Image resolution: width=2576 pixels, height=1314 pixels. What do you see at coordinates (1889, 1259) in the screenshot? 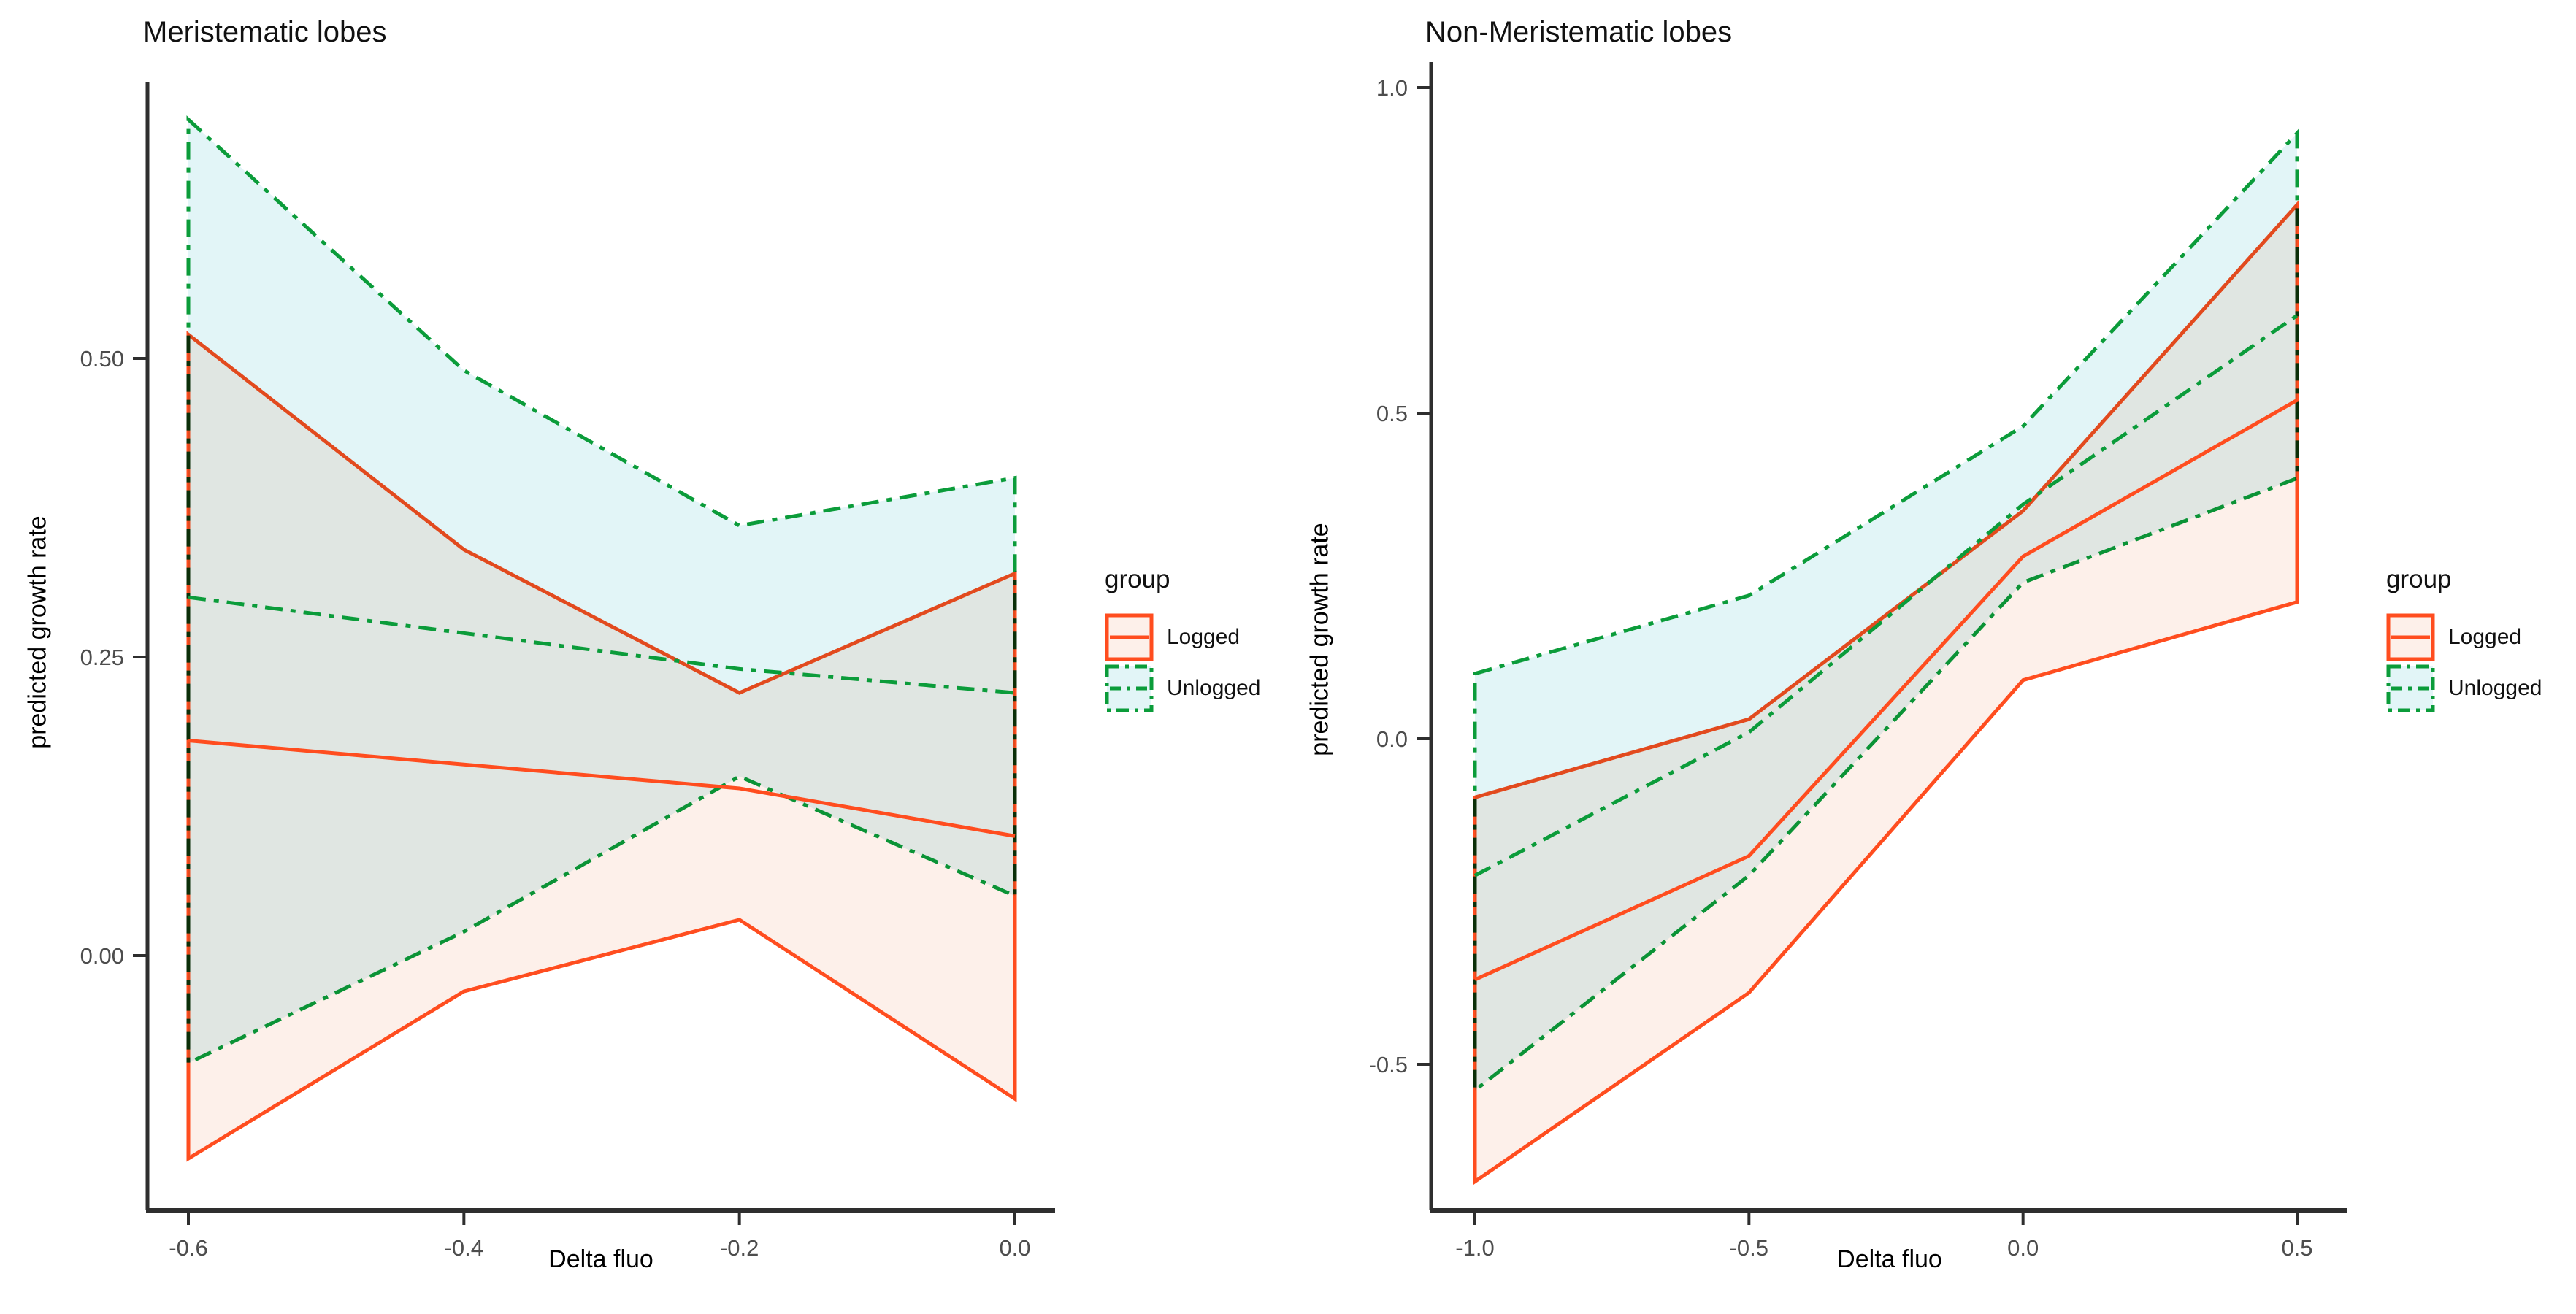
I see `x-axis-label-right: Delta fluo` at bounding box center [1889, 1259].